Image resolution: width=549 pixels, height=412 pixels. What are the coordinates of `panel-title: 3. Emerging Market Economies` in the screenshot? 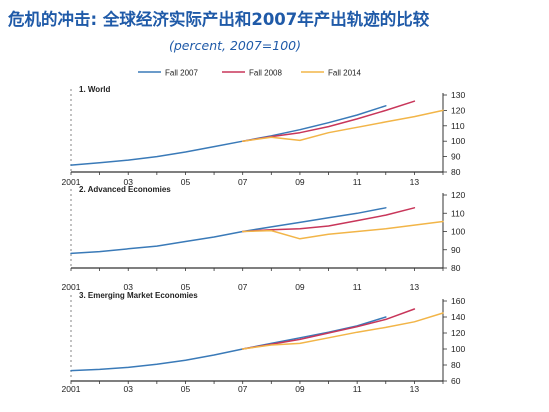 It's located at (138, 295).